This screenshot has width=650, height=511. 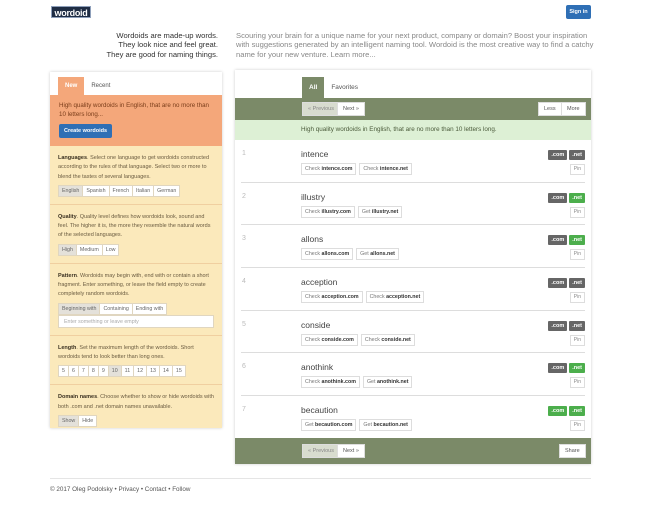 What do you see at coordinates (167, 35) in the screenshot?
I see `tagline-line: Wordoids are made-up words.` at bounding box center [167, 35].